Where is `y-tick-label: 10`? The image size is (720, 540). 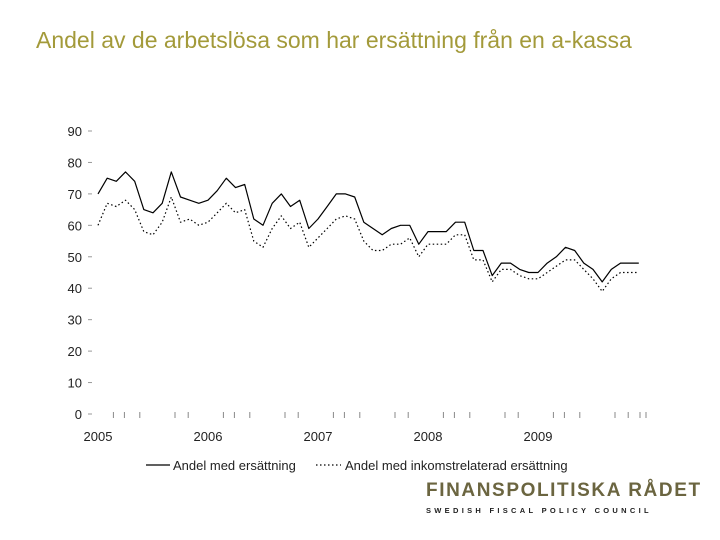 y-tick-label: 10 is located at coordinates (75, 383).